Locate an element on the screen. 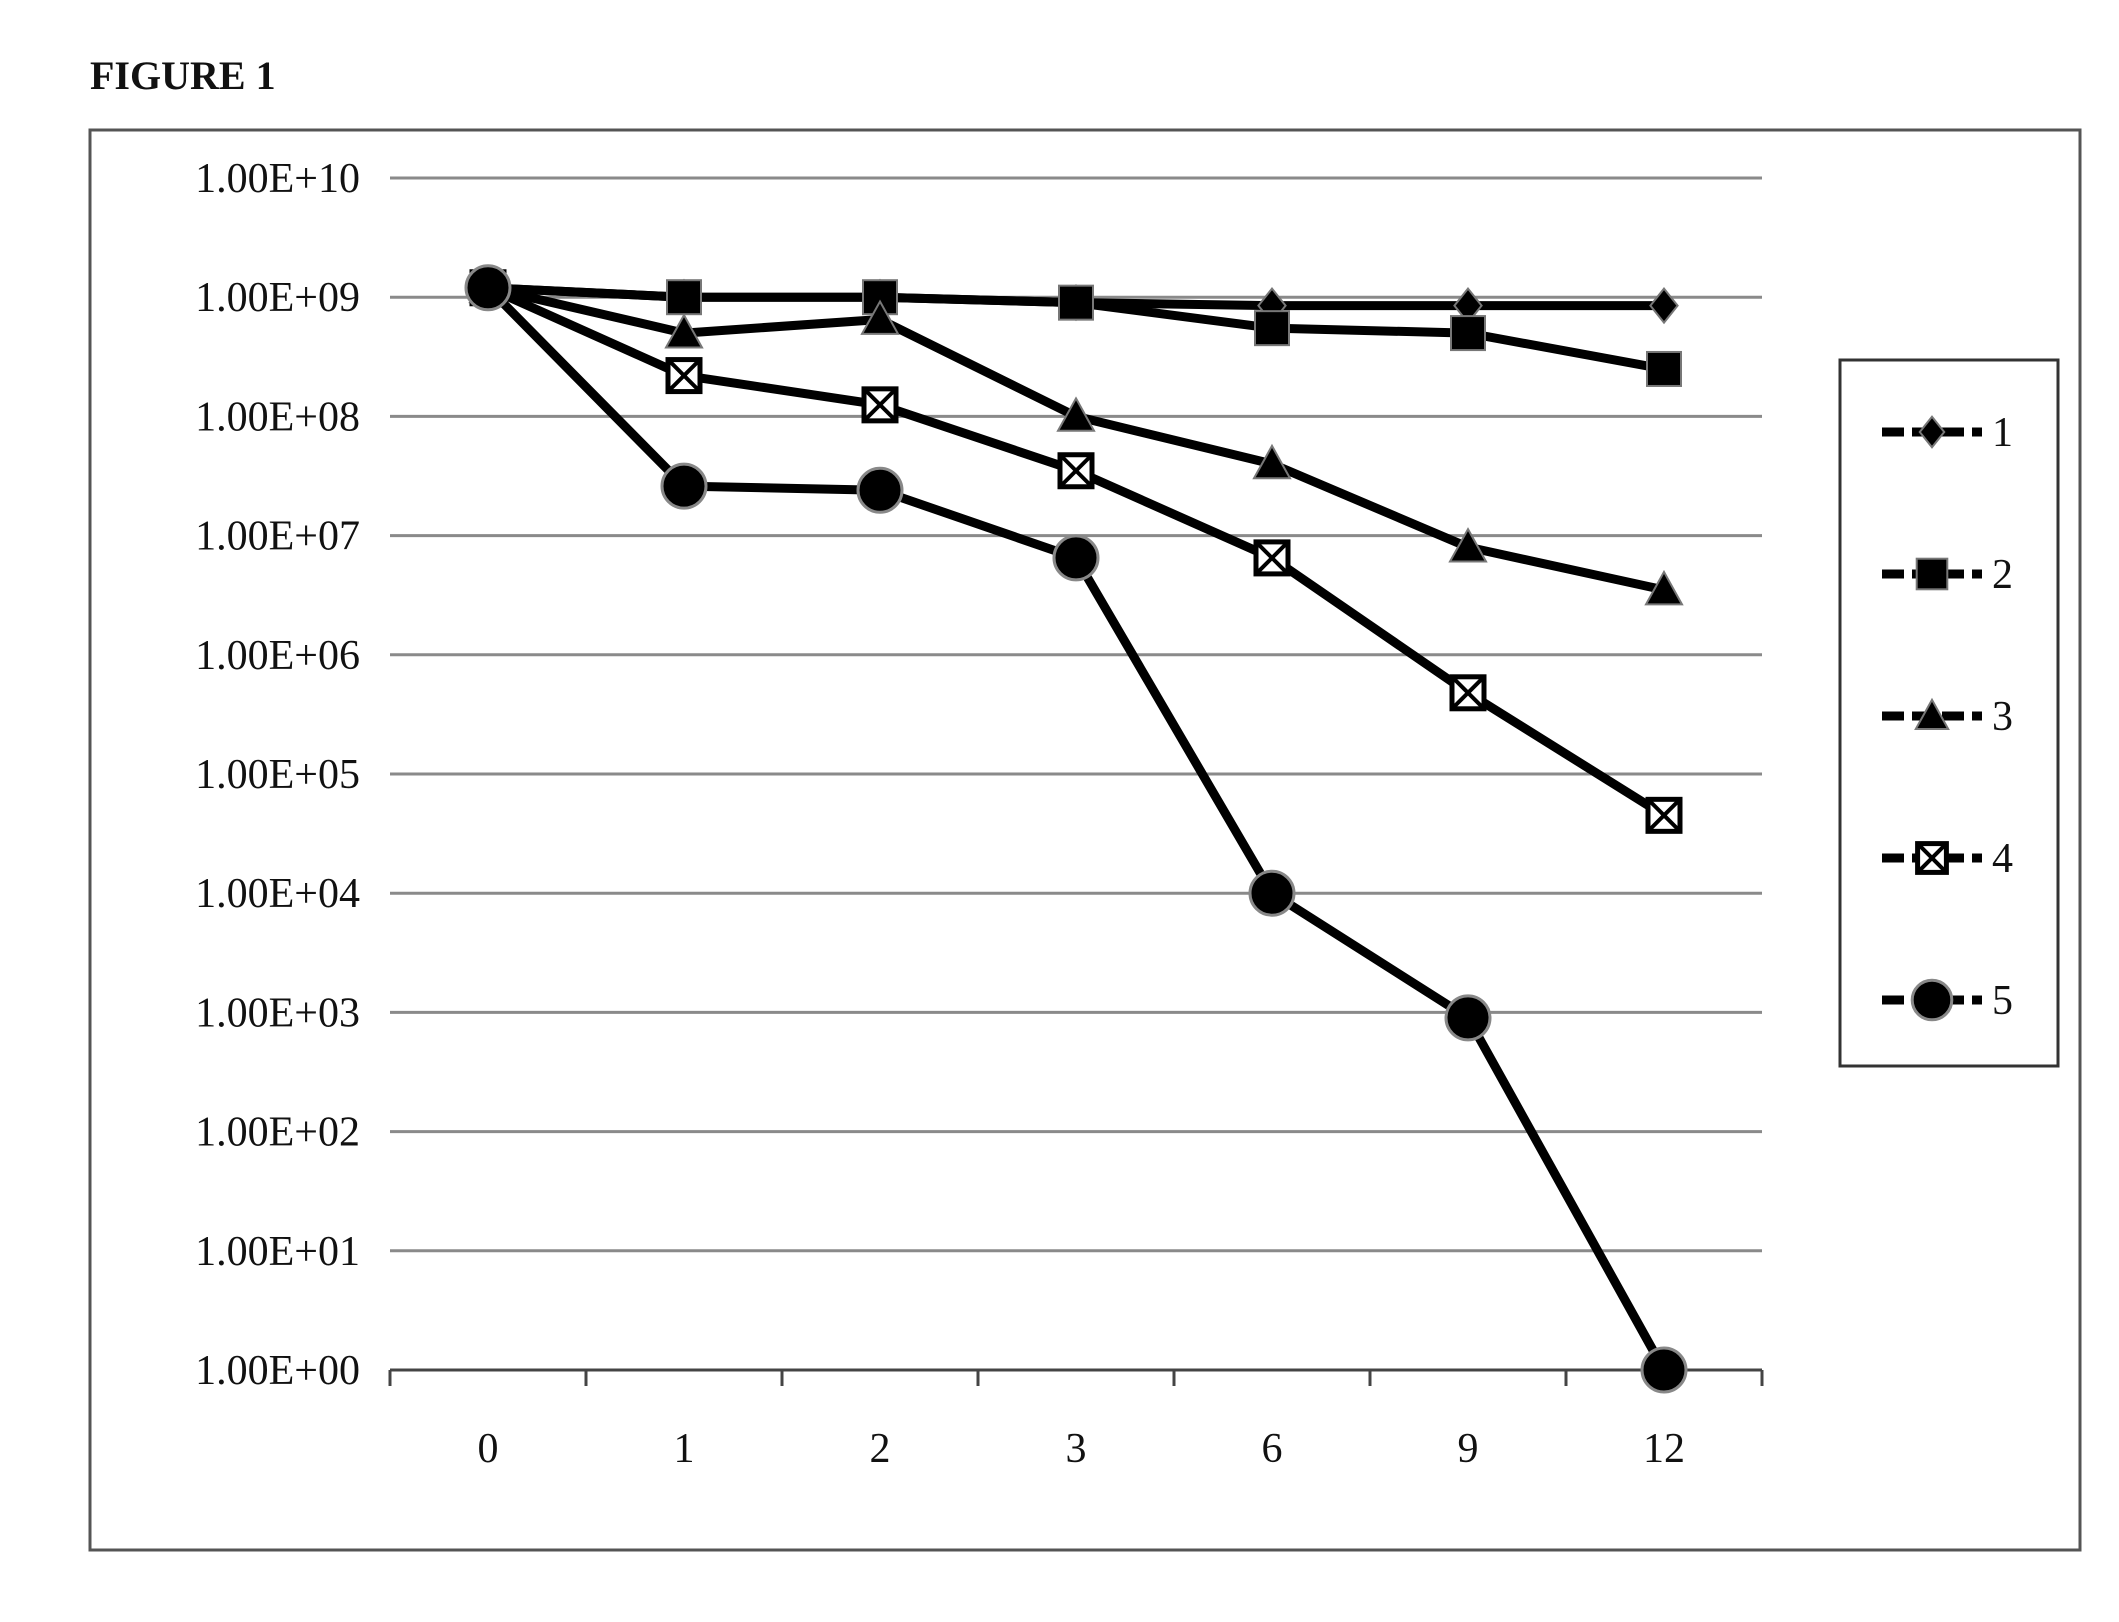 This screenshot has width=2119, height=1622. x-tick-label: 2 is located at coordinates (880, 1449).